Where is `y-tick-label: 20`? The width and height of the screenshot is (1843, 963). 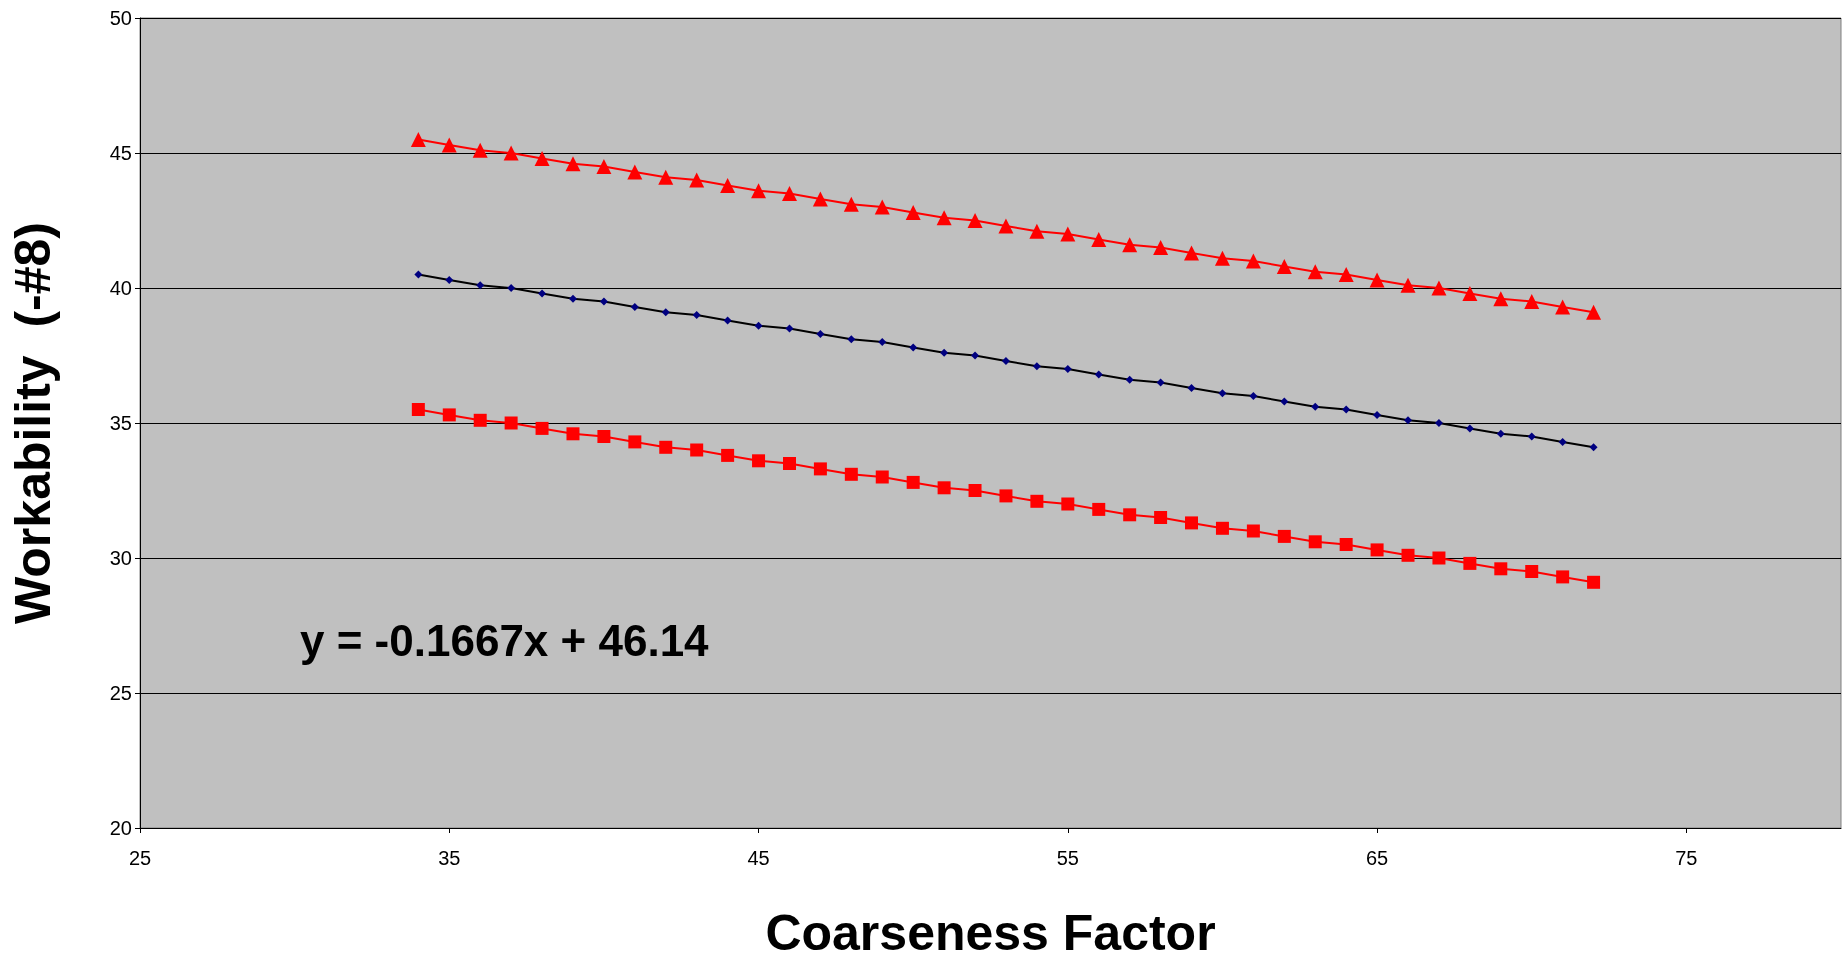
y-tick-label: 20 is located at coordinates (120, 828).